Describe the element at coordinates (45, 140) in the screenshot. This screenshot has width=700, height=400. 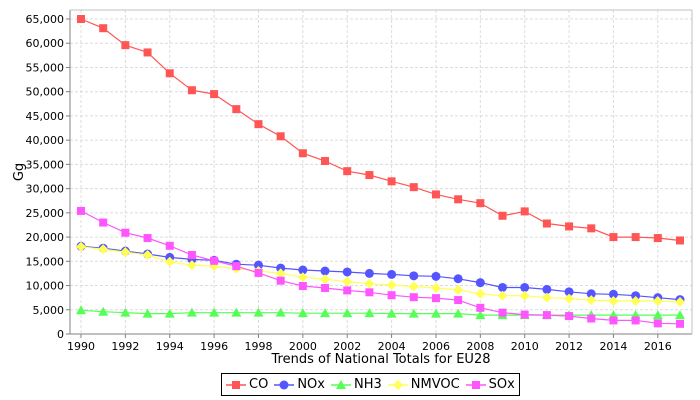
I see `y-tick-label: 40,000` at that location.